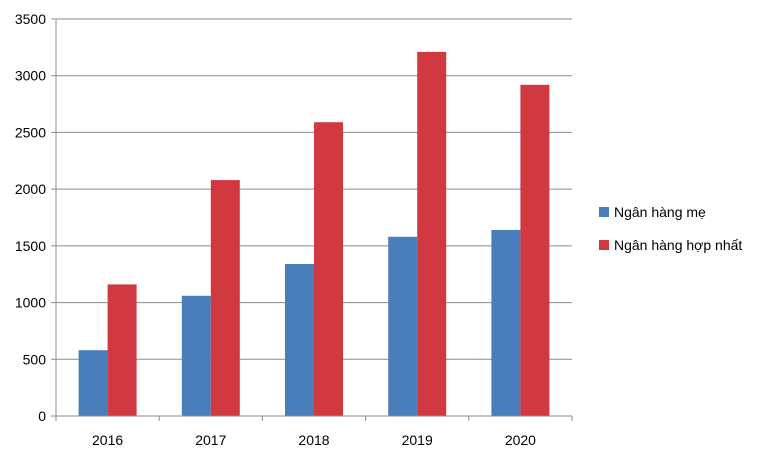 Image resolution: width=780 pixels, height=461 pixels. What do you see at coordinates (210, 440) in the screenshot?
I see `x-tick-label: 2017` at bounding box center [210, 440].